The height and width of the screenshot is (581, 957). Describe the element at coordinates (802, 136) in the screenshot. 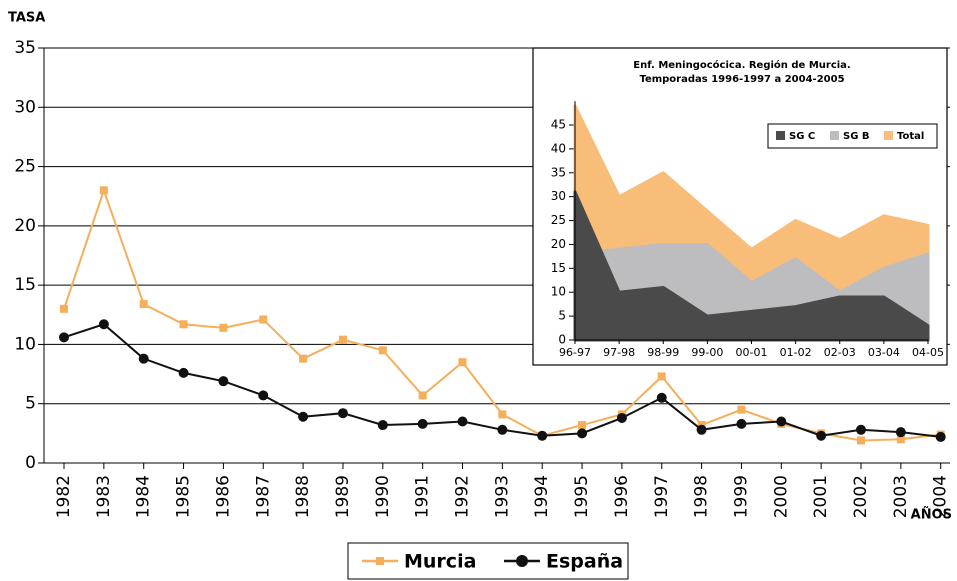

I see `inset-legend-label: SG C` at that location.